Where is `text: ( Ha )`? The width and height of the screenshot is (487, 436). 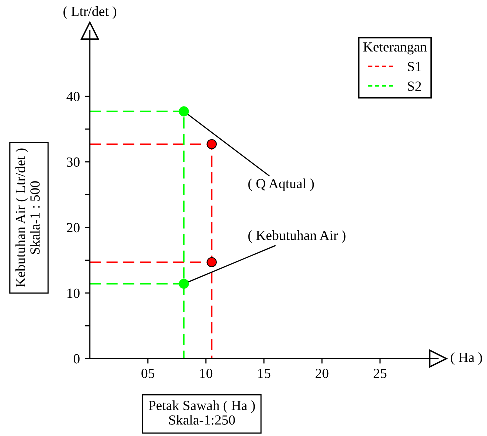 text: ( Ha ) is located at coordinates (466, 359).